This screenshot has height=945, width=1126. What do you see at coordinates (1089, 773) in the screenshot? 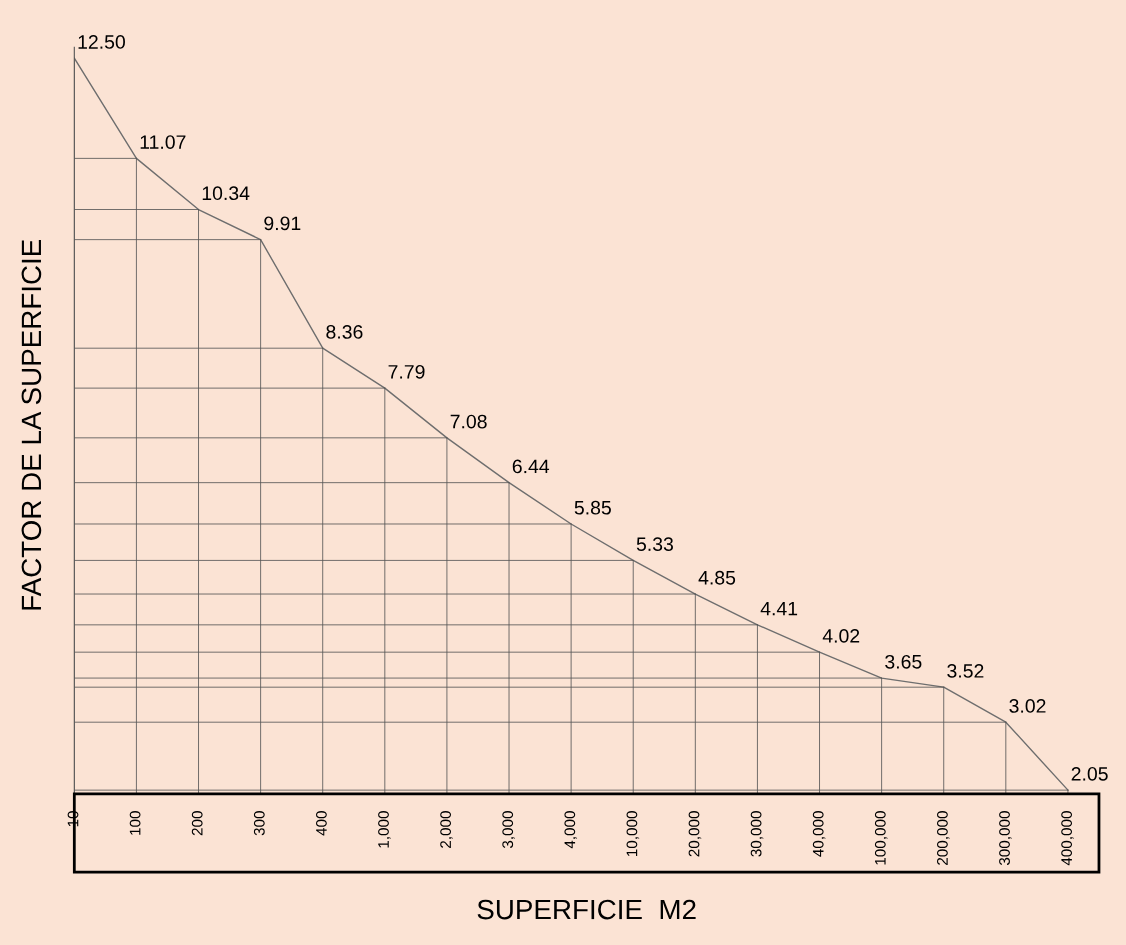
I see `data-label: 2.05` at bounding box center [1089, 773].